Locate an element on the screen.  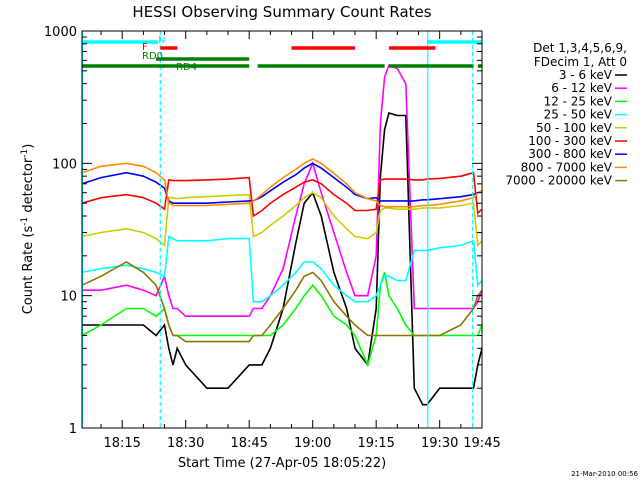
legend-label-3: 12 - 25 keV is located at coordinates (578, 101).